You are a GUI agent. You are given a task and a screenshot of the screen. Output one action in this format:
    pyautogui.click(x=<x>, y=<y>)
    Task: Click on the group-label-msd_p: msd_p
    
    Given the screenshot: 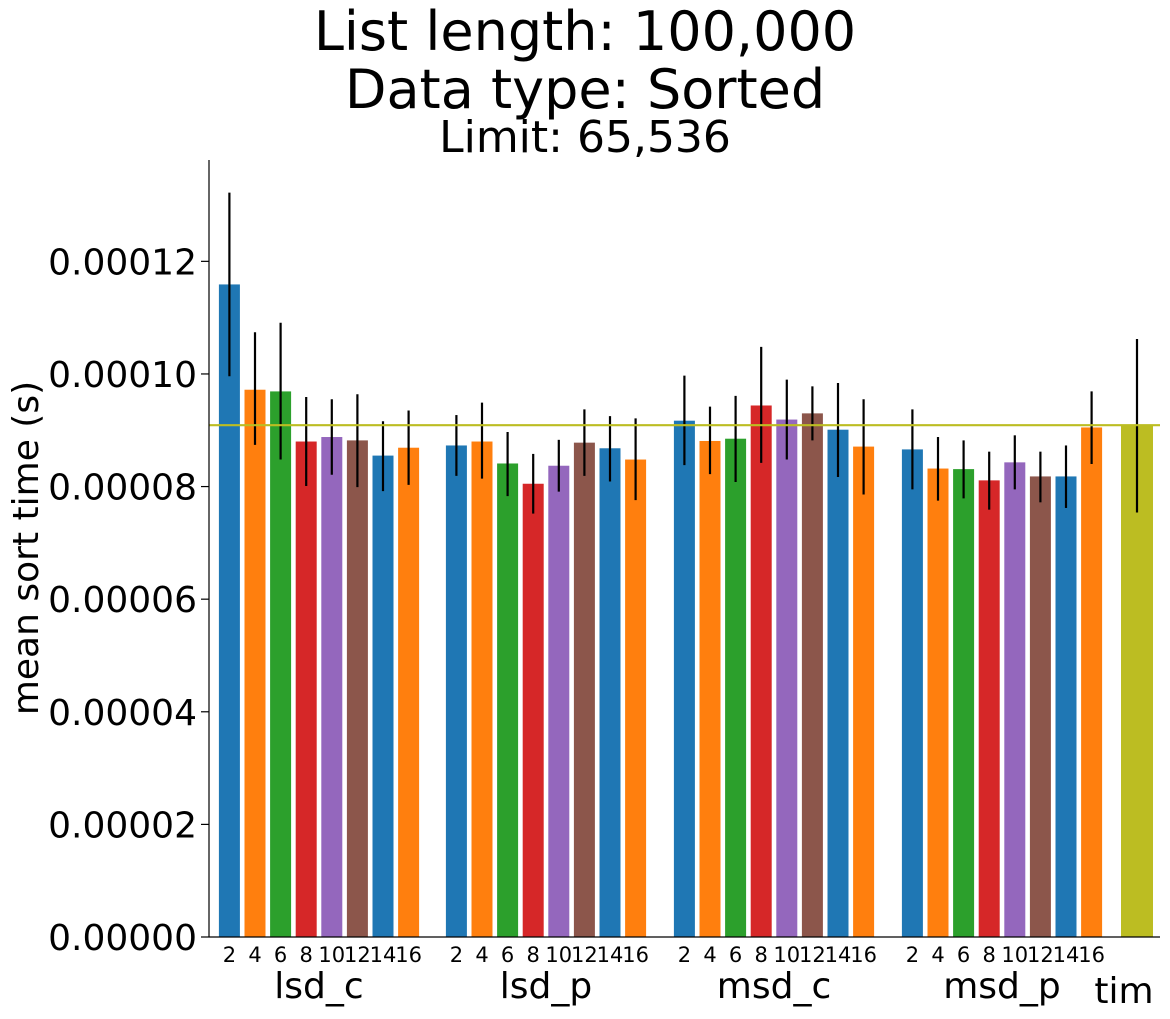 What is the action you would take?
    pyautogui.click(x=1002, y=986)
    